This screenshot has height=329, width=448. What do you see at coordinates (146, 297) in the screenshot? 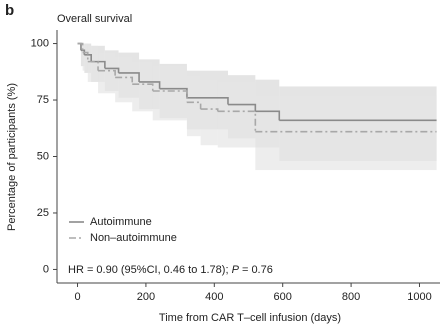
I see `x-tick-label: 200` at bounding box center [146, 297].